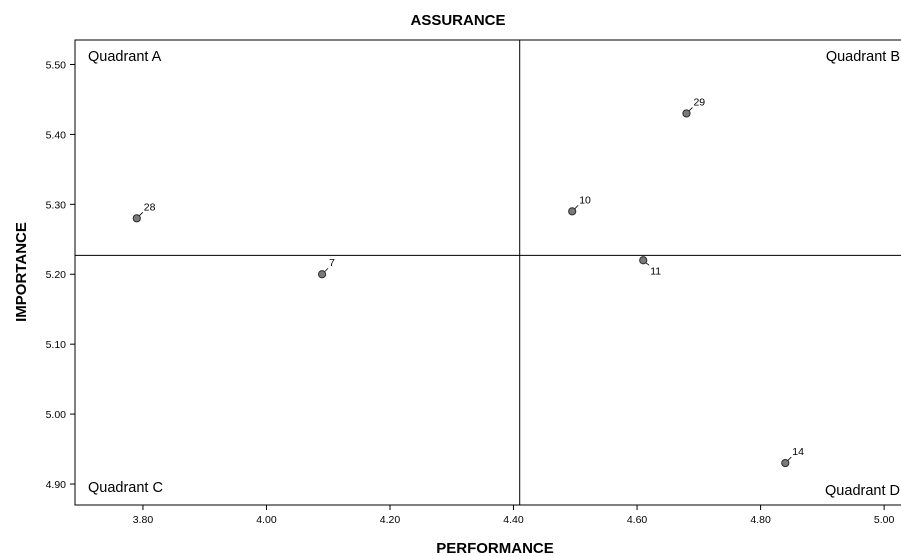 The image size is (901, 556). What do you see at coordinates (457, 20) in the screenshot?
I see `chart-title: ASSURANCE` at bounding box center [457, 20].